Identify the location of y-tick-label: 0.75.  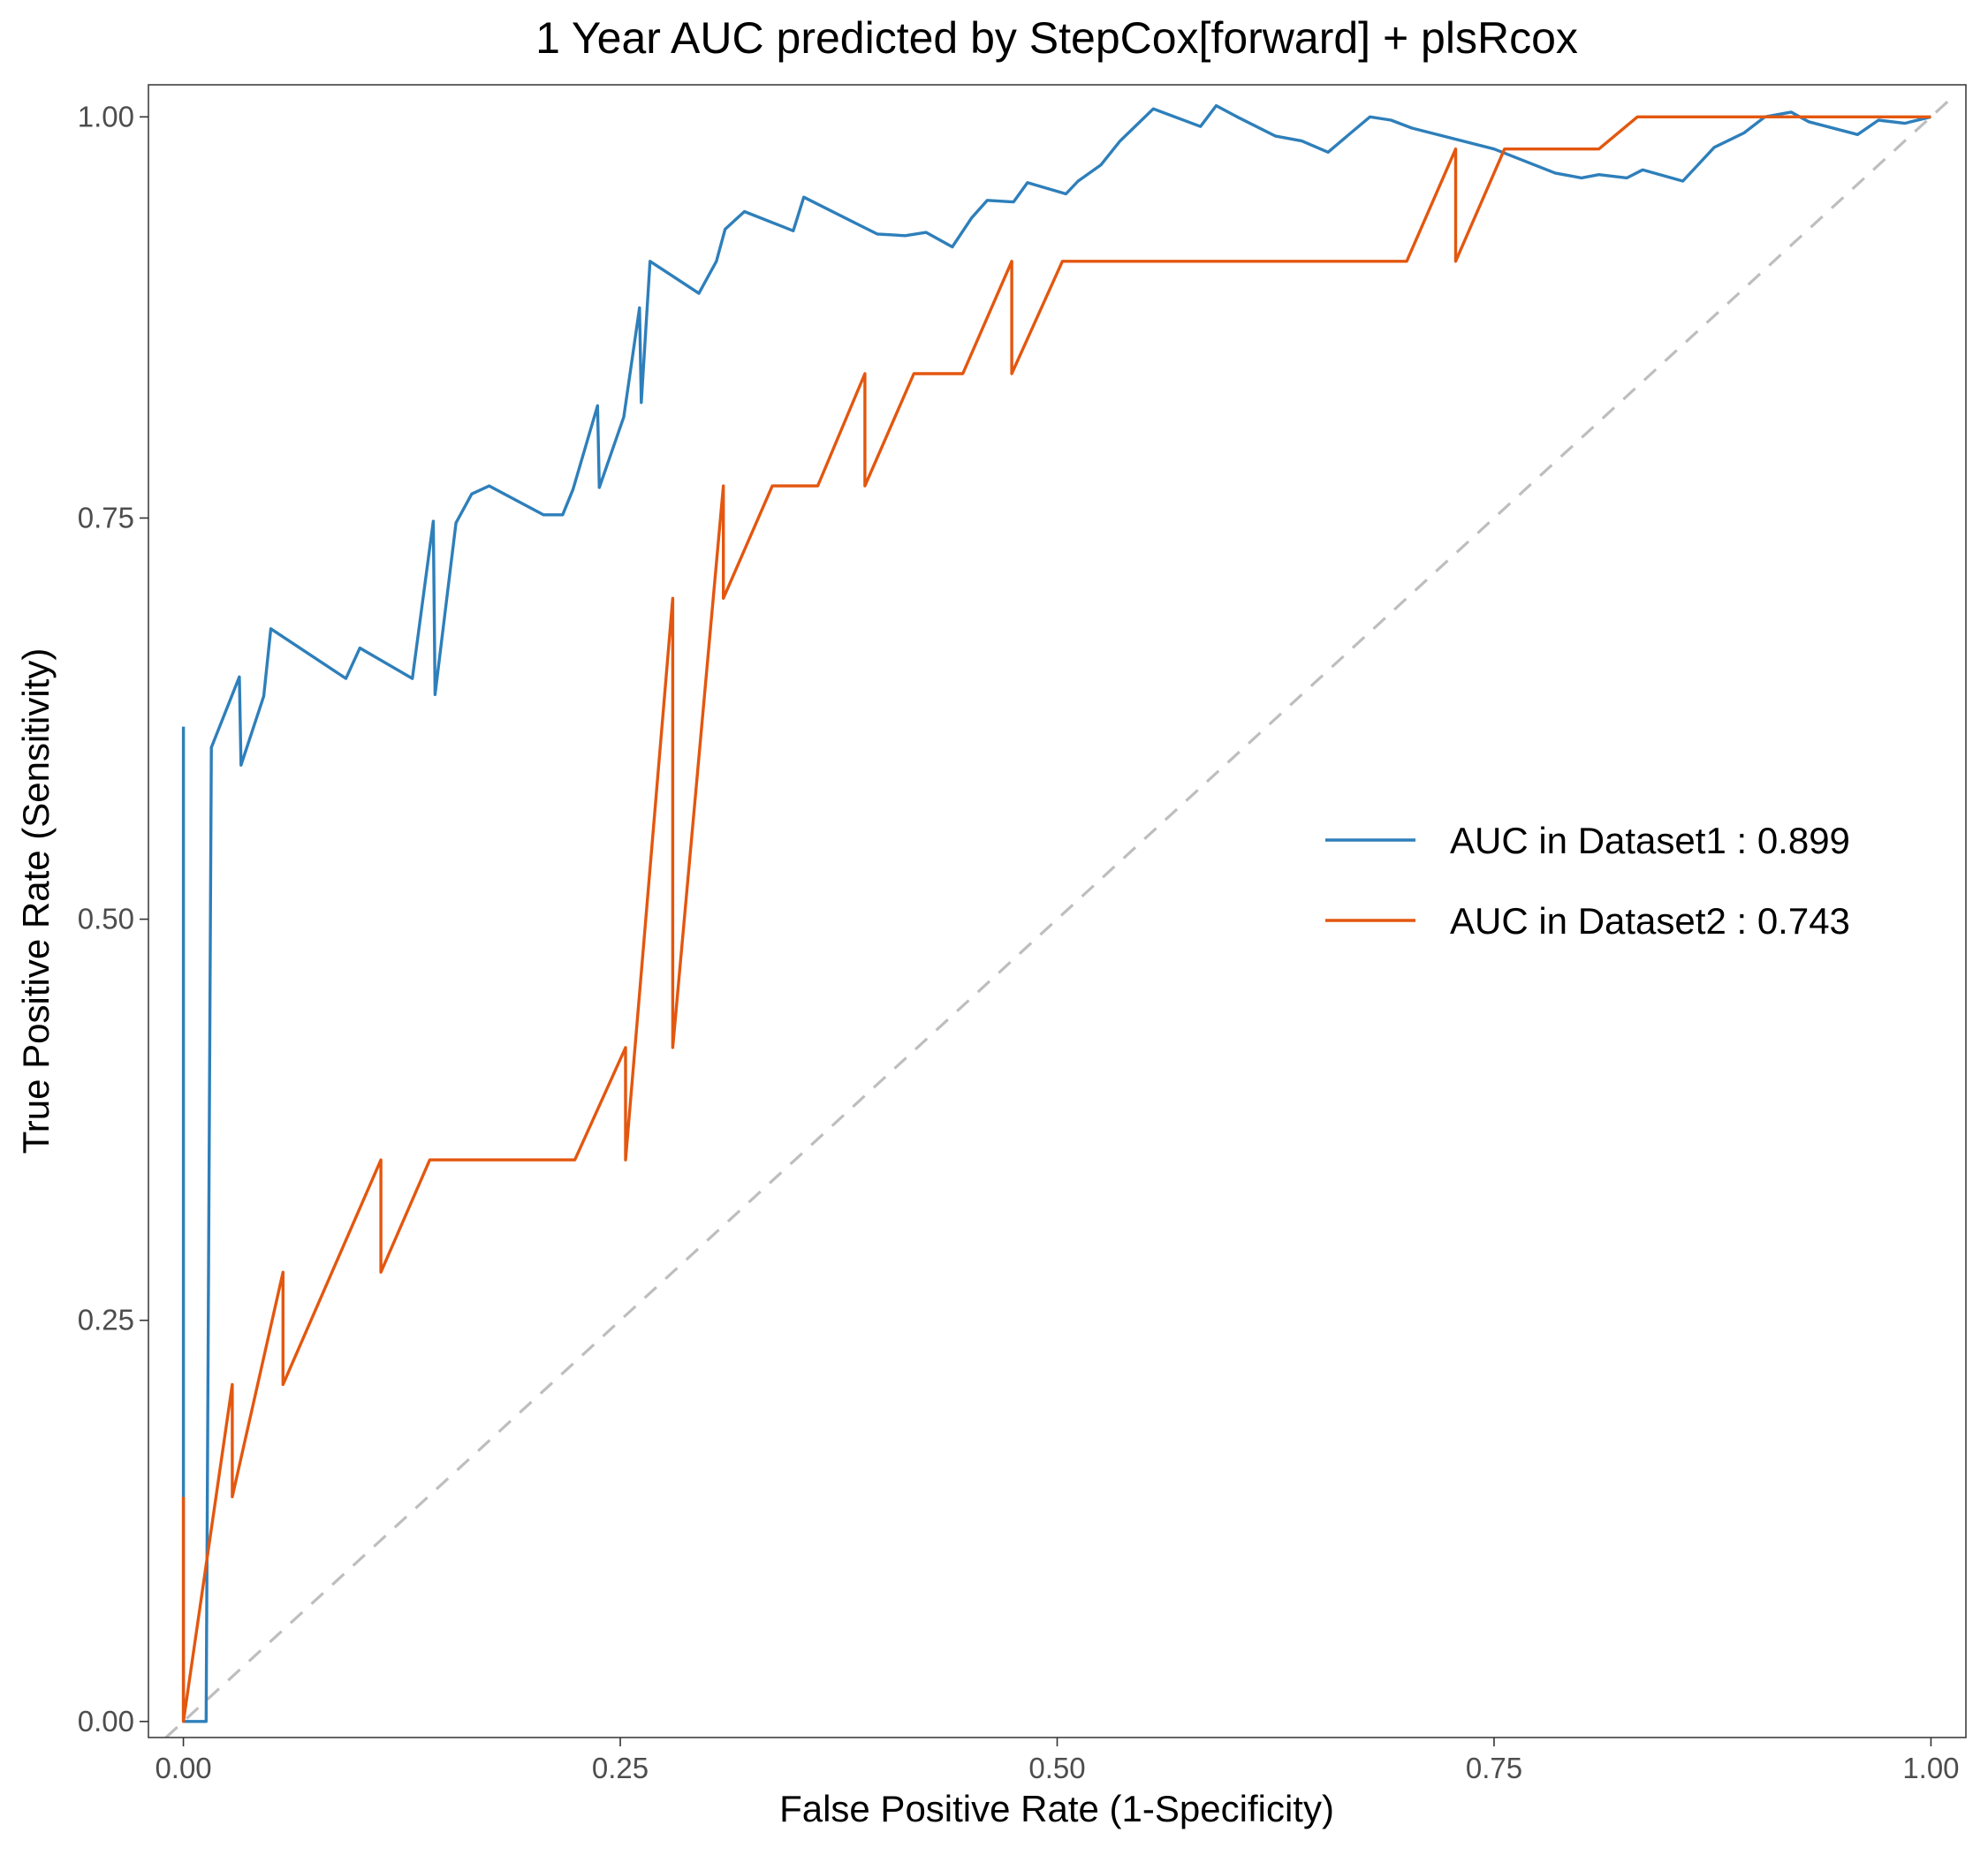
(106, 517).